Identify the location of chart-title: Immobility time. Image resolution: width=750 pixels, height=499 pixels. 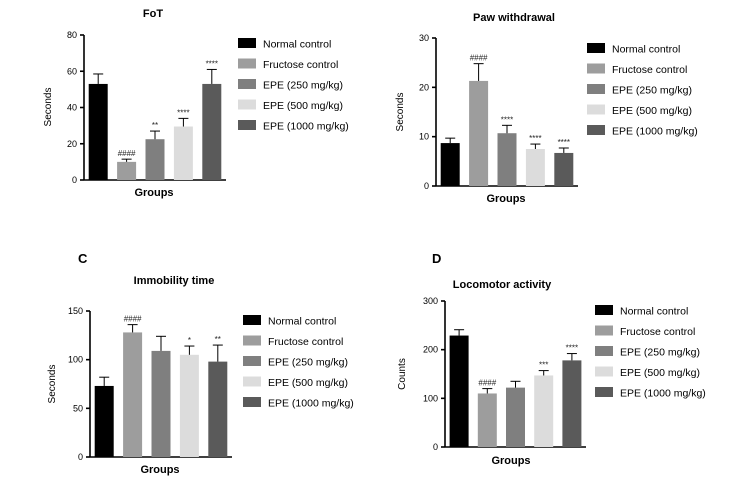
(174, 281).